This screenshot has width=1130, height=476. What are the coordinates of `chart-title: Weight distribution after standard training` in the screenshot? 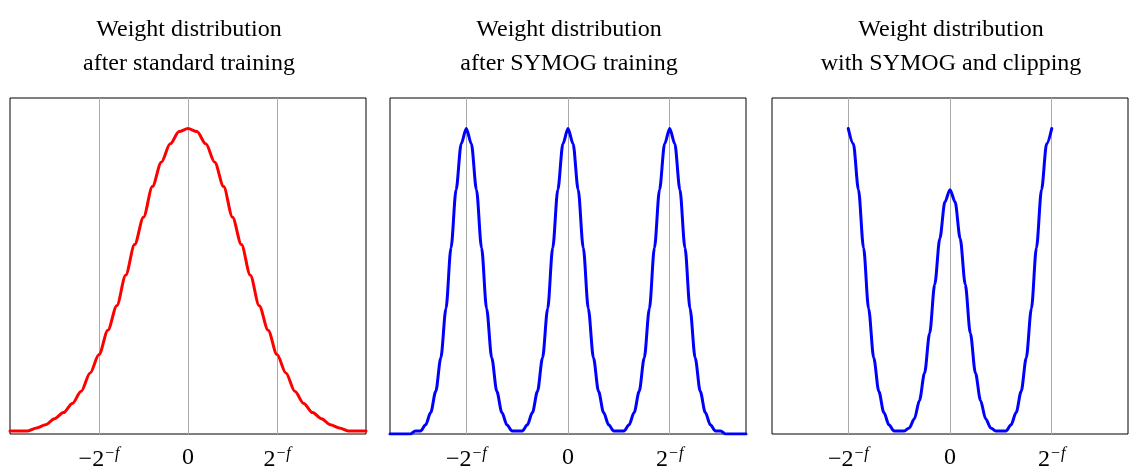 It's located at (189, 45).